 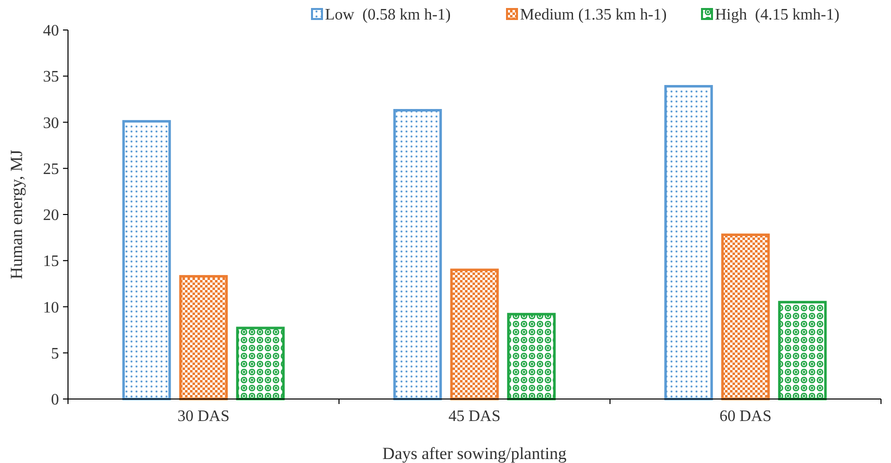 What do you see at coordinates (777, 15) in the screenshot?
I see `legend-label: High (4.15 kmh-1)` at bounding box center [777, 15].